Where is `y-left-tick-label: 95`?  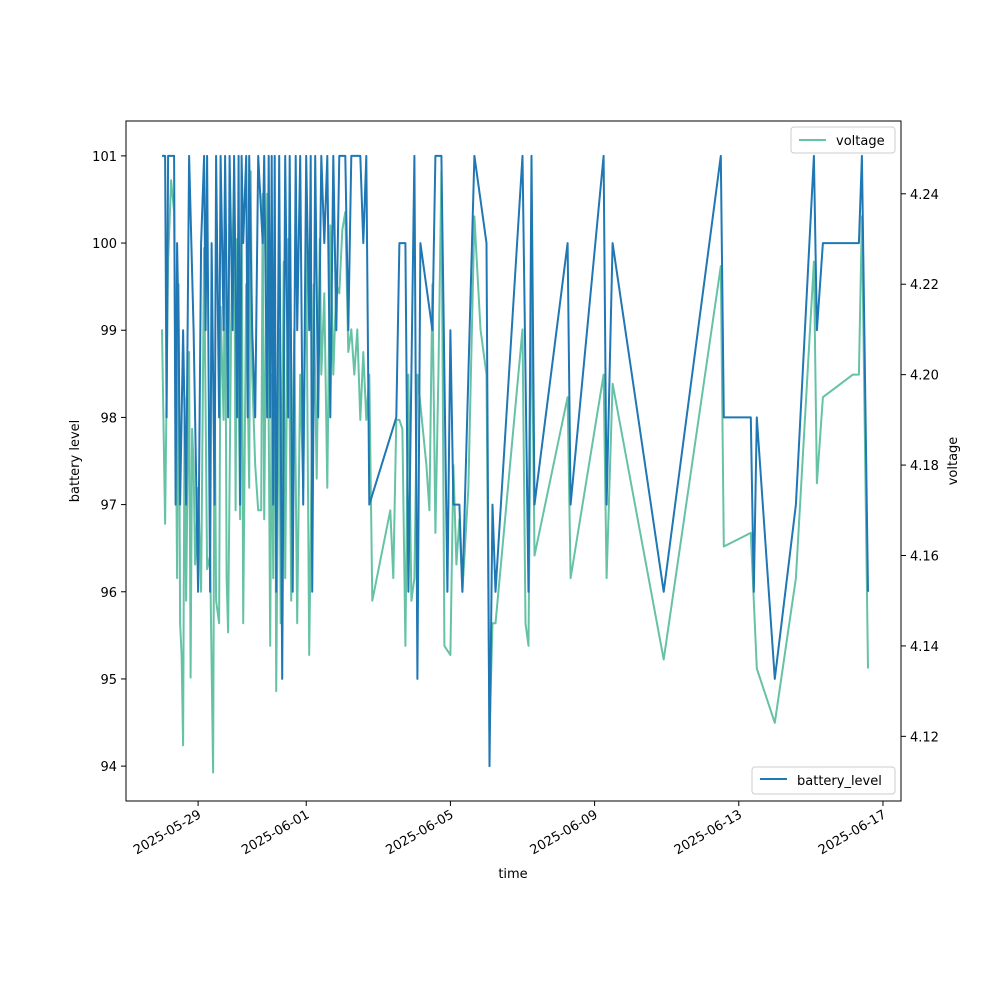
y-left-tick-label: 95 is located at coordinates (108, 680).